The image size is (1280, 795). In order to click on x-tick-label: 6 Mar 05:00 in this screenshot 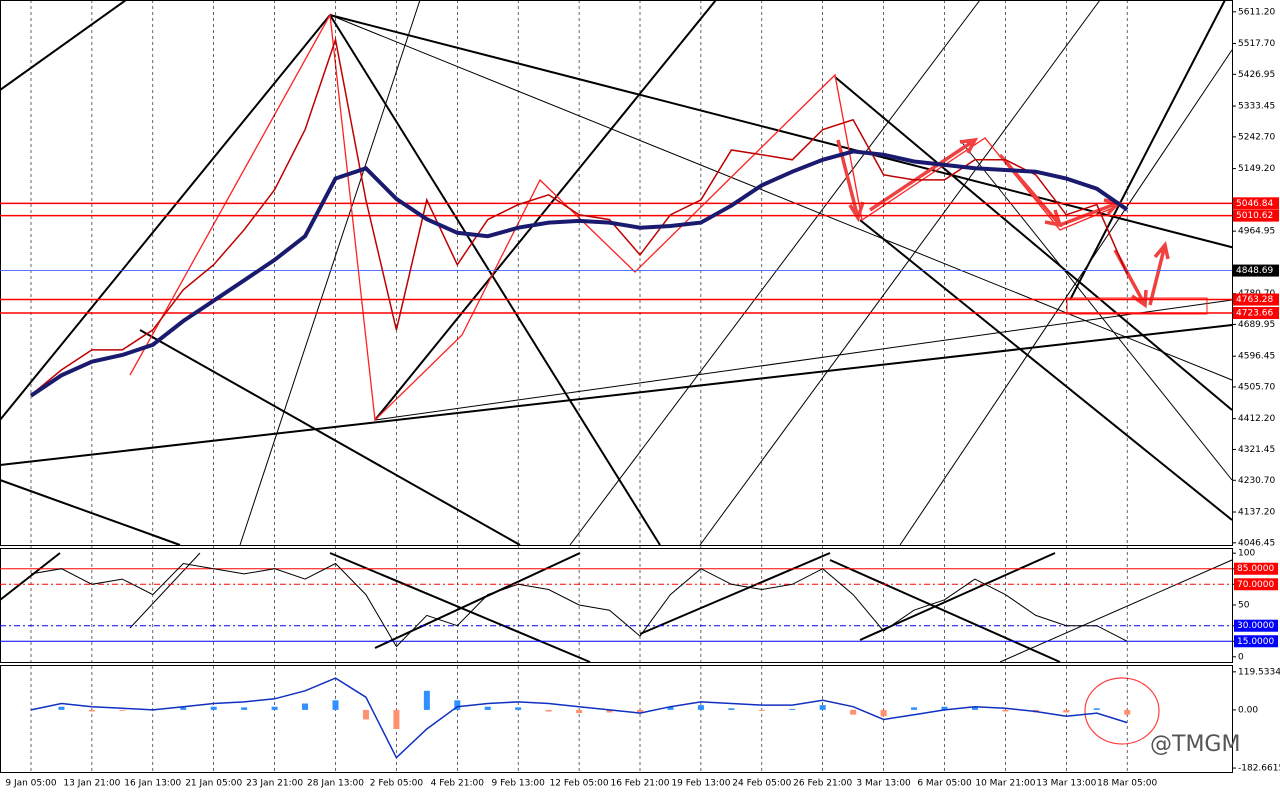, I will do `click(944, 784)`.